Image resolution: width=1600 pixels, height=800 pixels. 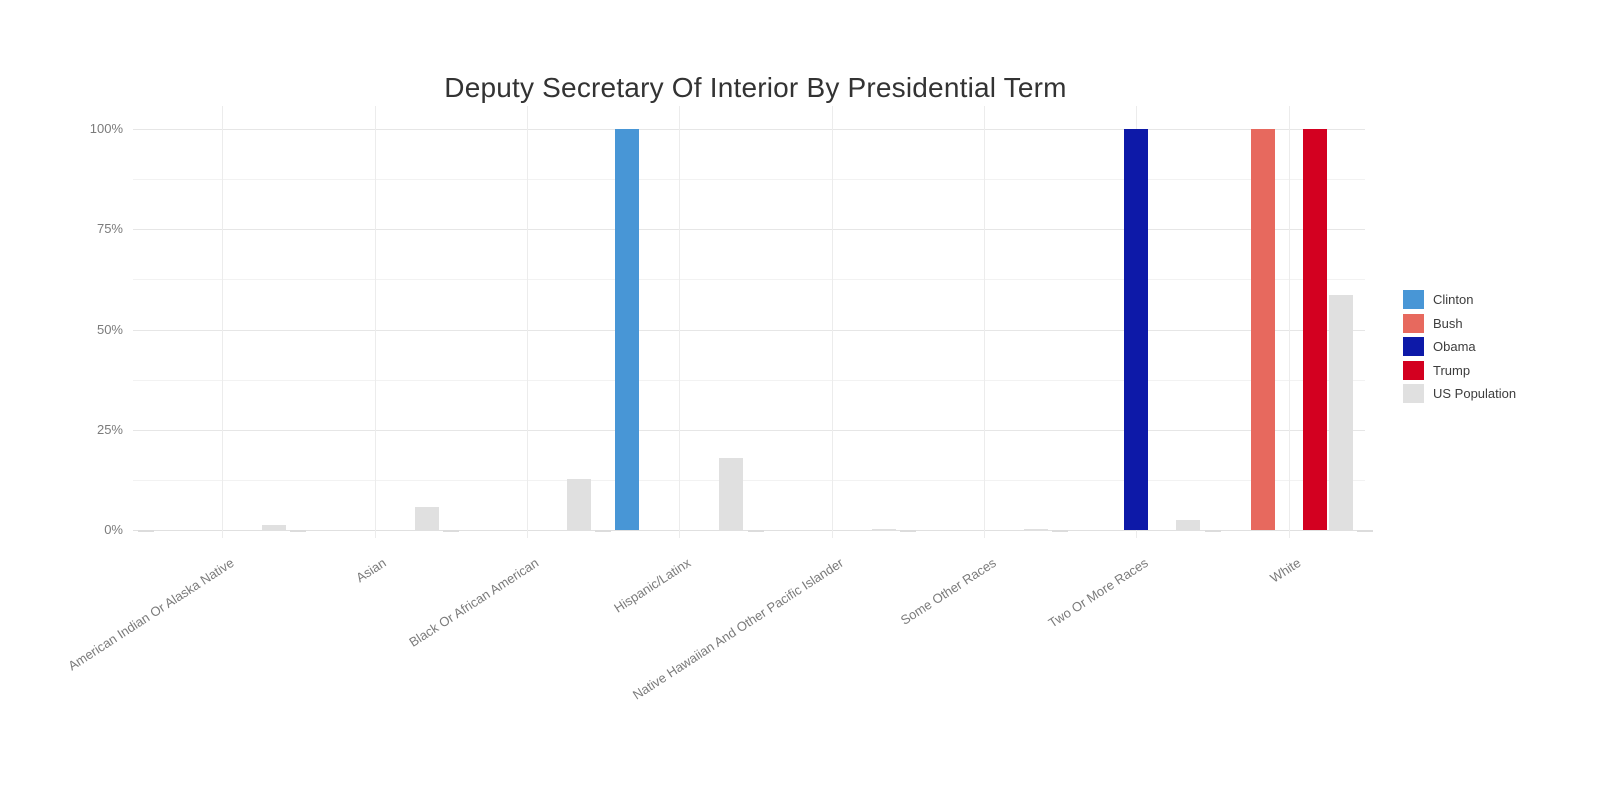 I want to click on legend-item-us-population: US Population, so click(x=1459, y=393).